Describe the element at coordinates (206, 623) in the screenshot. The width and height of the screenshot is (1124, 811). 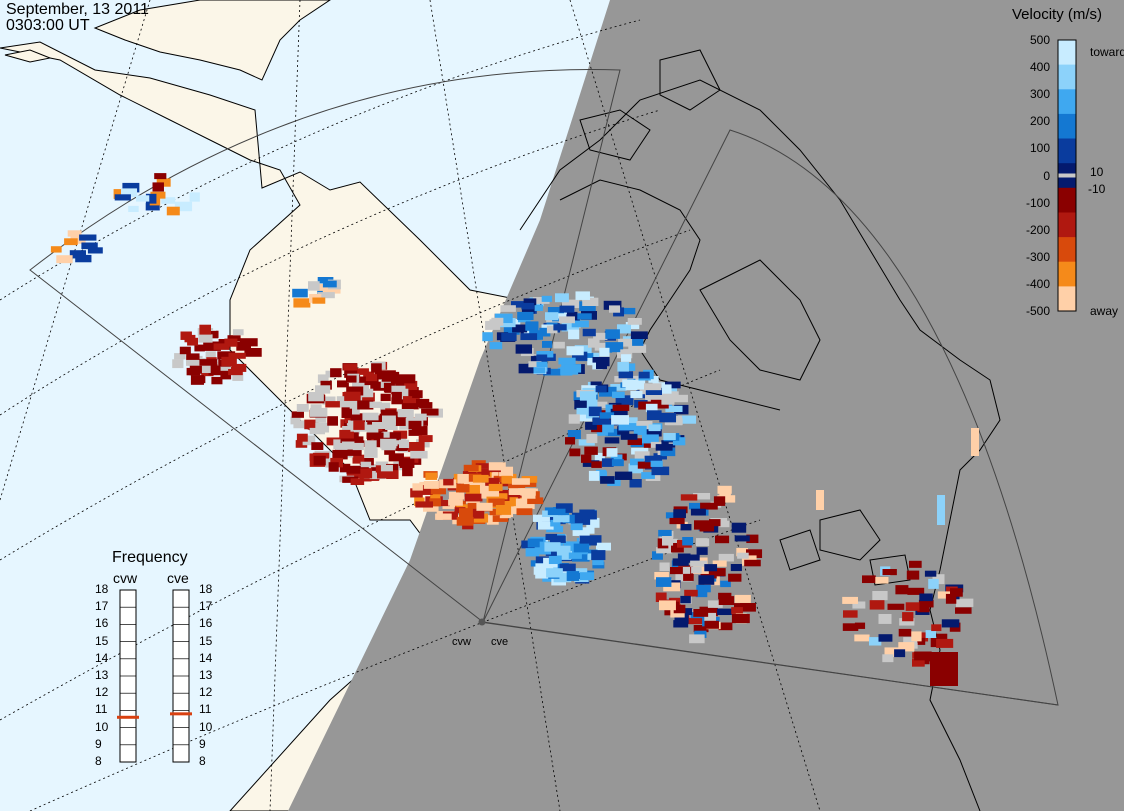
I see `frequency-scale-label: 16` at that location.